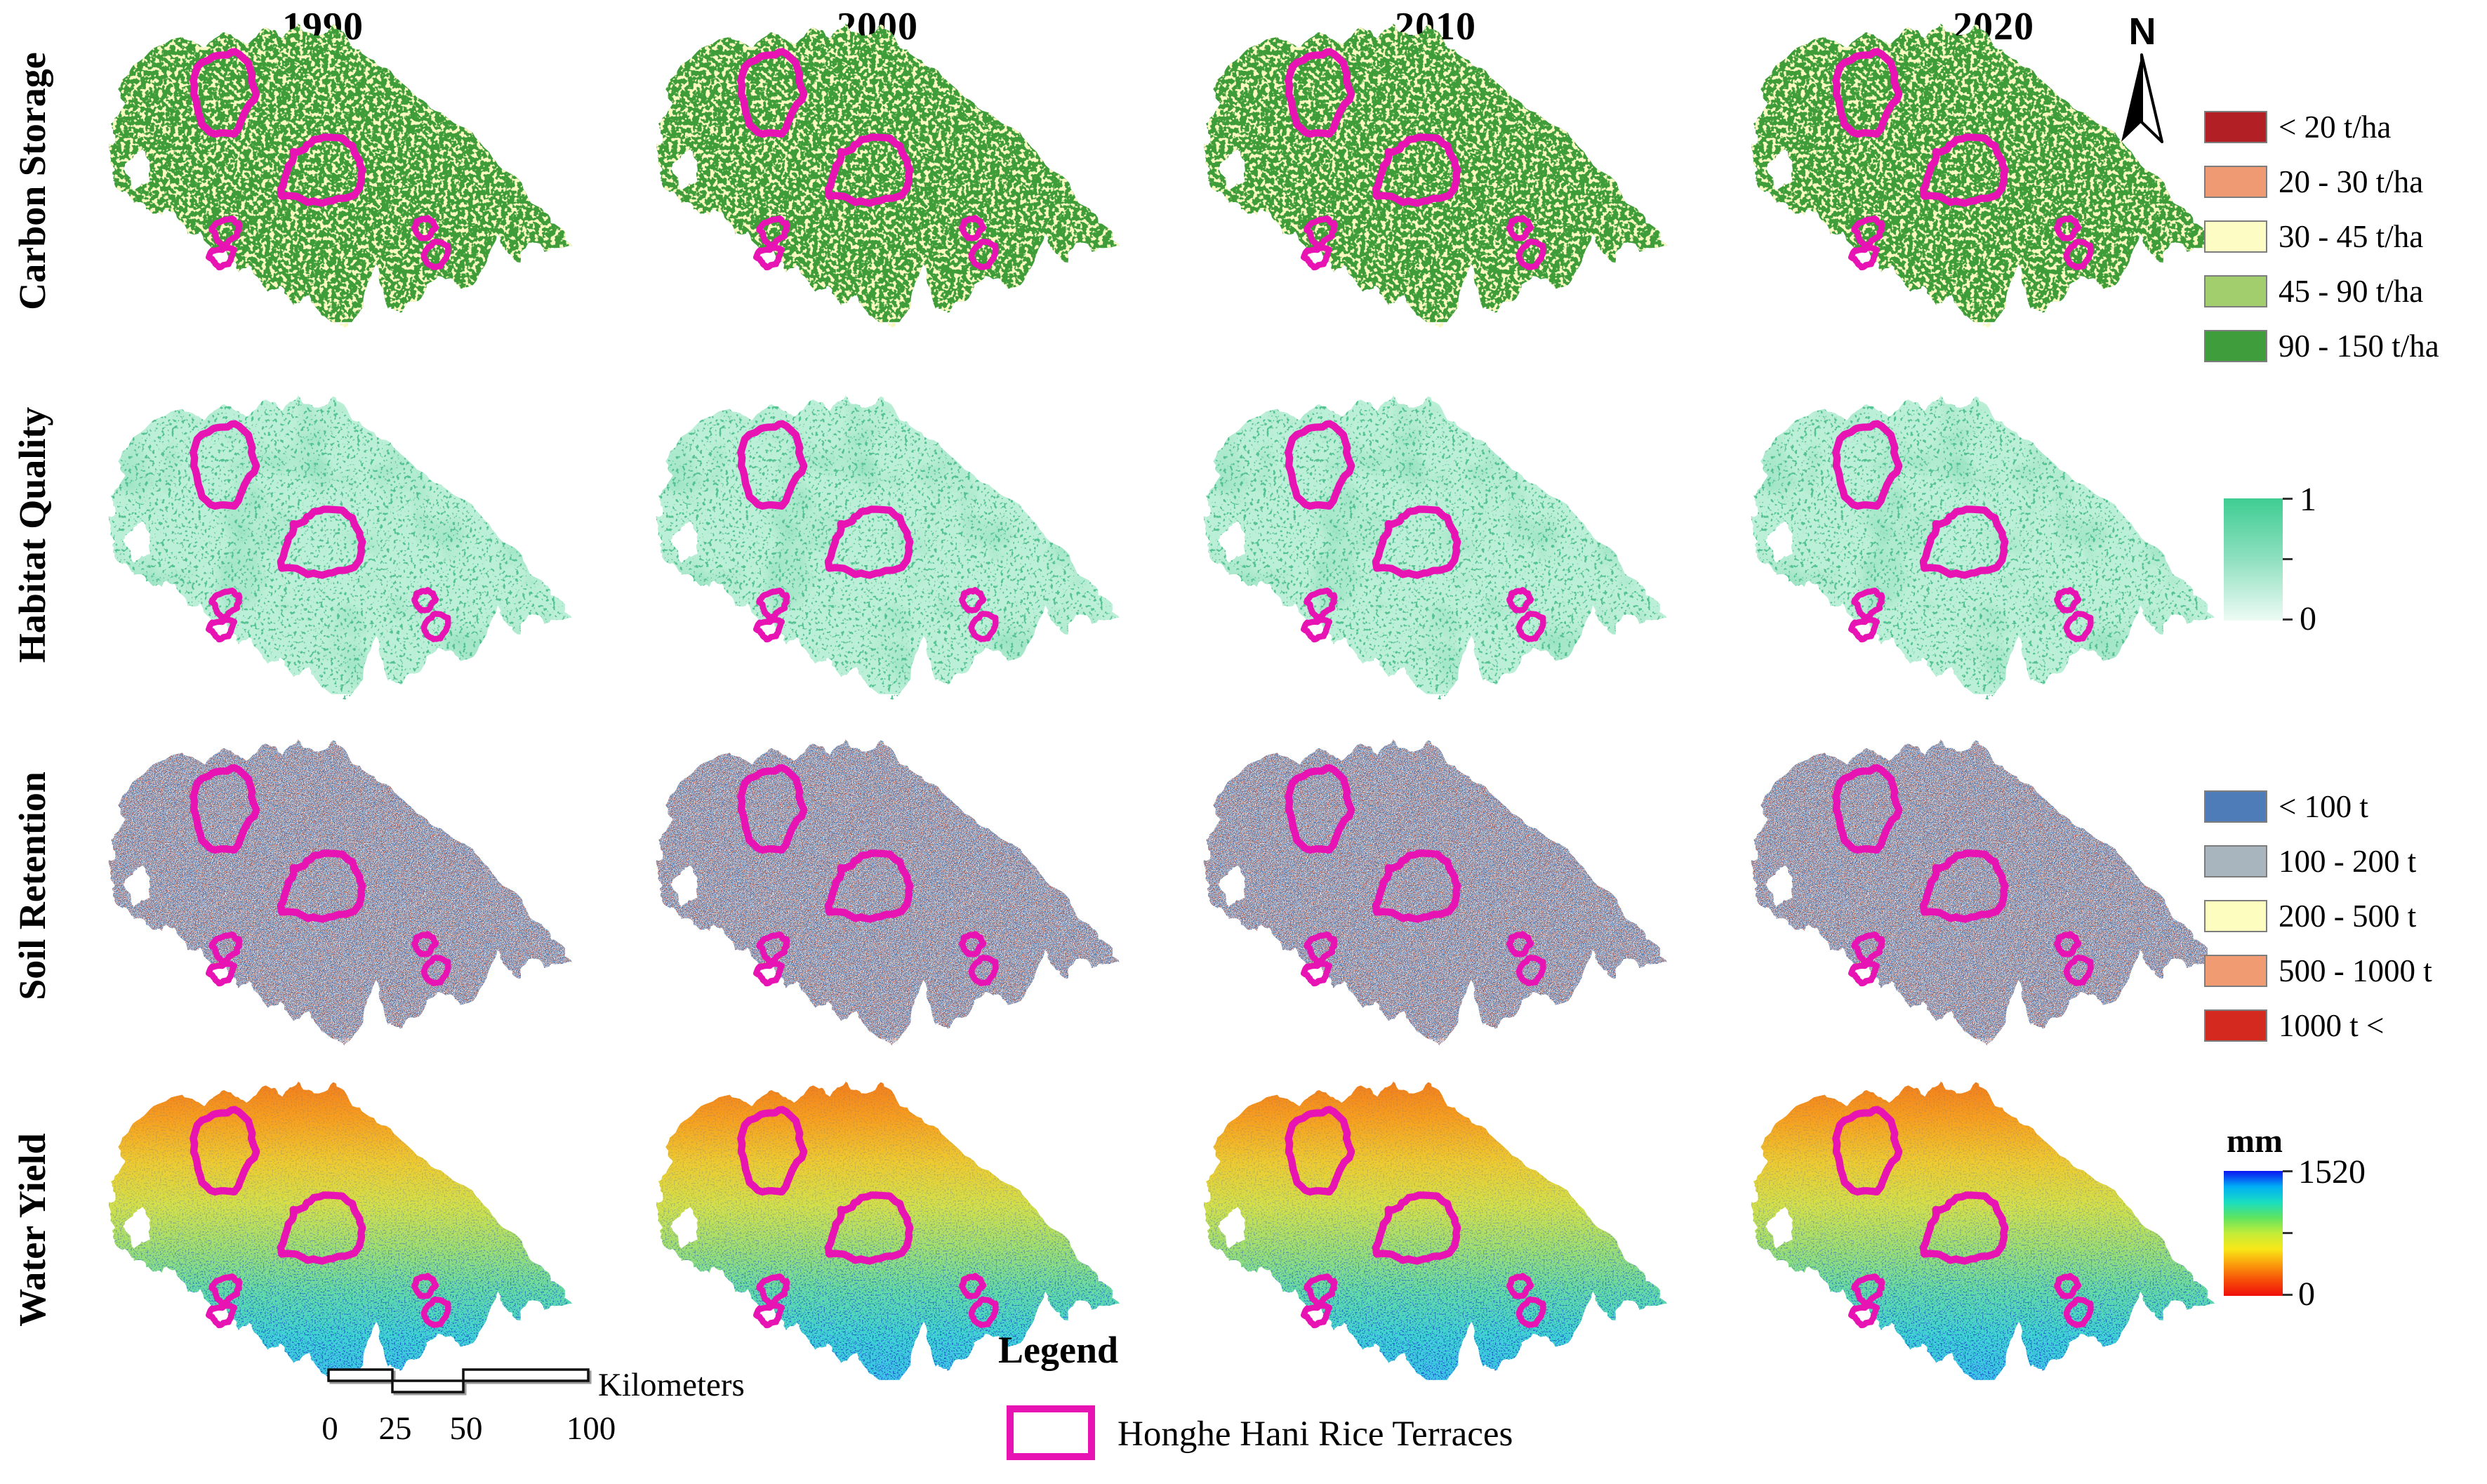 The image size is (2487, 1484). What do you see at coordinates (1983, 544) in the screenshot?
I see `map-panel-habitat-quality-2020` at bounding box center [1983, 544].